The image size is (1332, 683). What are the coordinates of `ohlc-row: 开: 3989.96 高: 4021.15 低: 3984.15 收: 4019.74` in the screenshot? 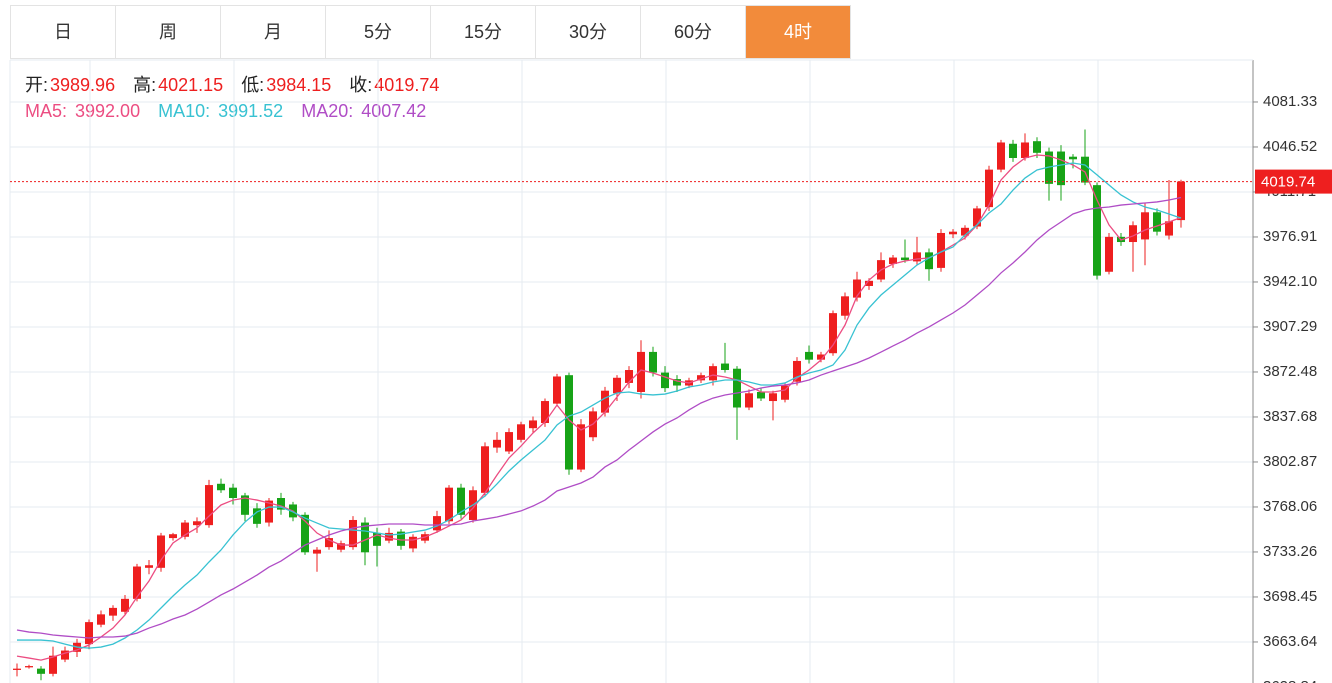 It's located at (233, 85).